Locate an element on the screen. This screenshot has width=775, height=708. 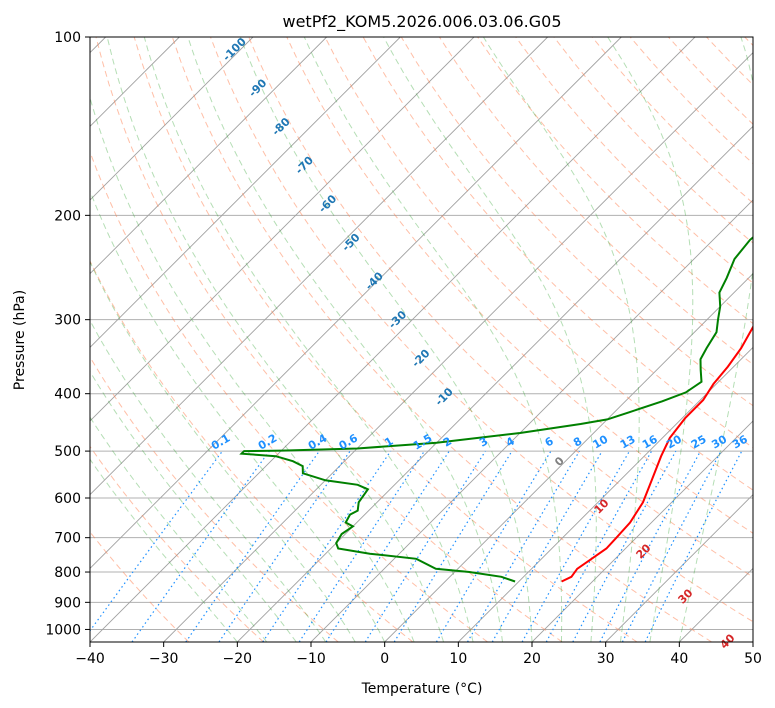
isotherm-label: -30 is located at coordinates (397, 319).